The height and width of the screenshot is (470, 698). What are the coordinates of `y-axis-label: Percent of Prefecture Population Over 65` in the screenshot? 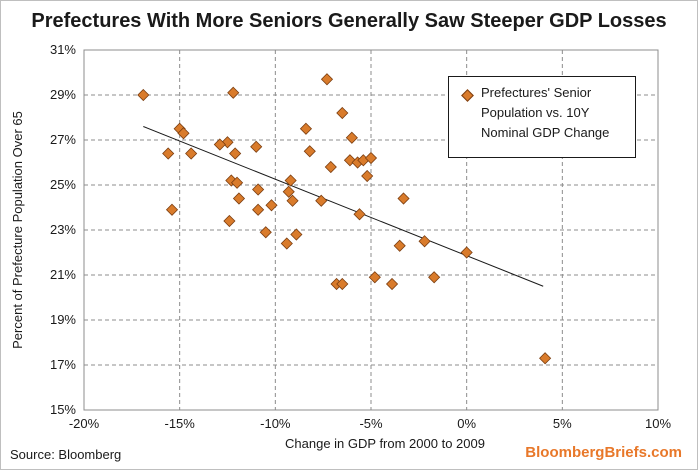 It's located at (17, 230).